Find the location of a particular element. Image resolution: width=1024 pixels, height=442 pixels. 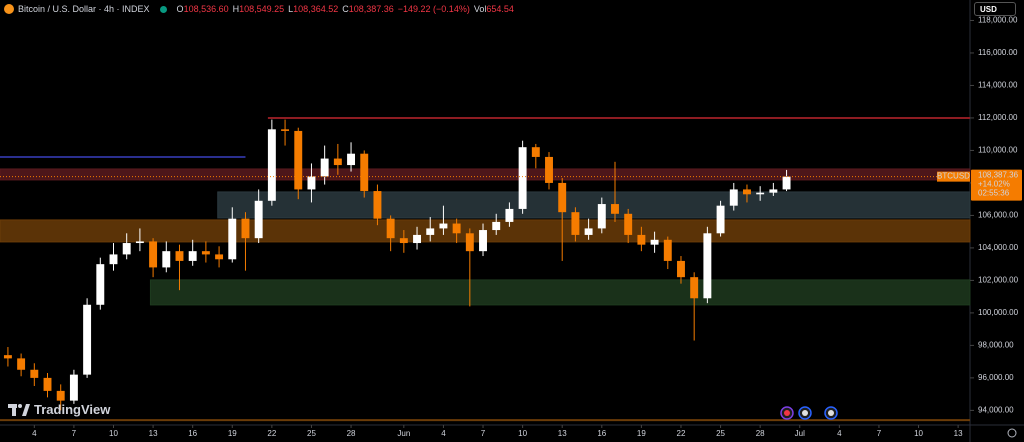

ohlc-value: 108,387.36 is located at coordinates (371, 9).